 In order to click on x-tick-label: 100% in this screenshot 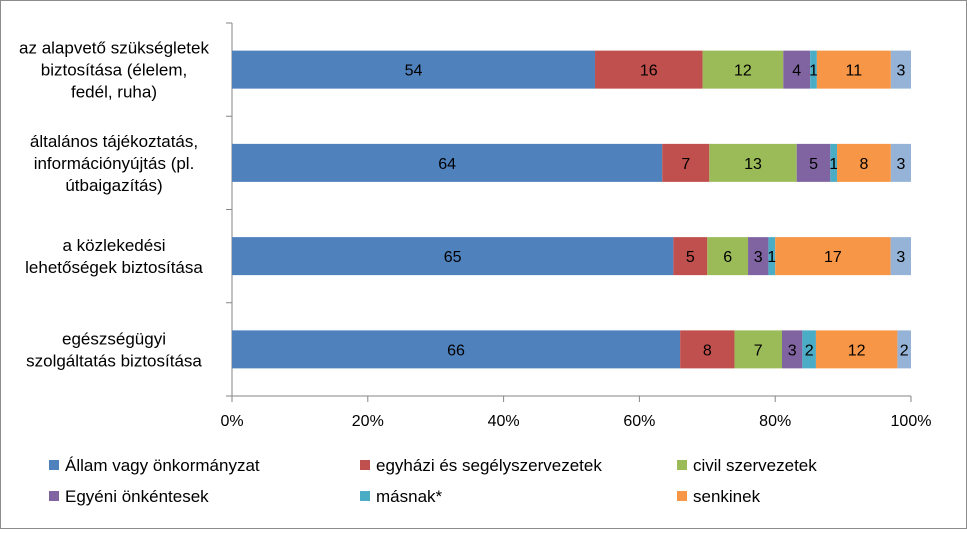, I will do `click(911, 421)`.